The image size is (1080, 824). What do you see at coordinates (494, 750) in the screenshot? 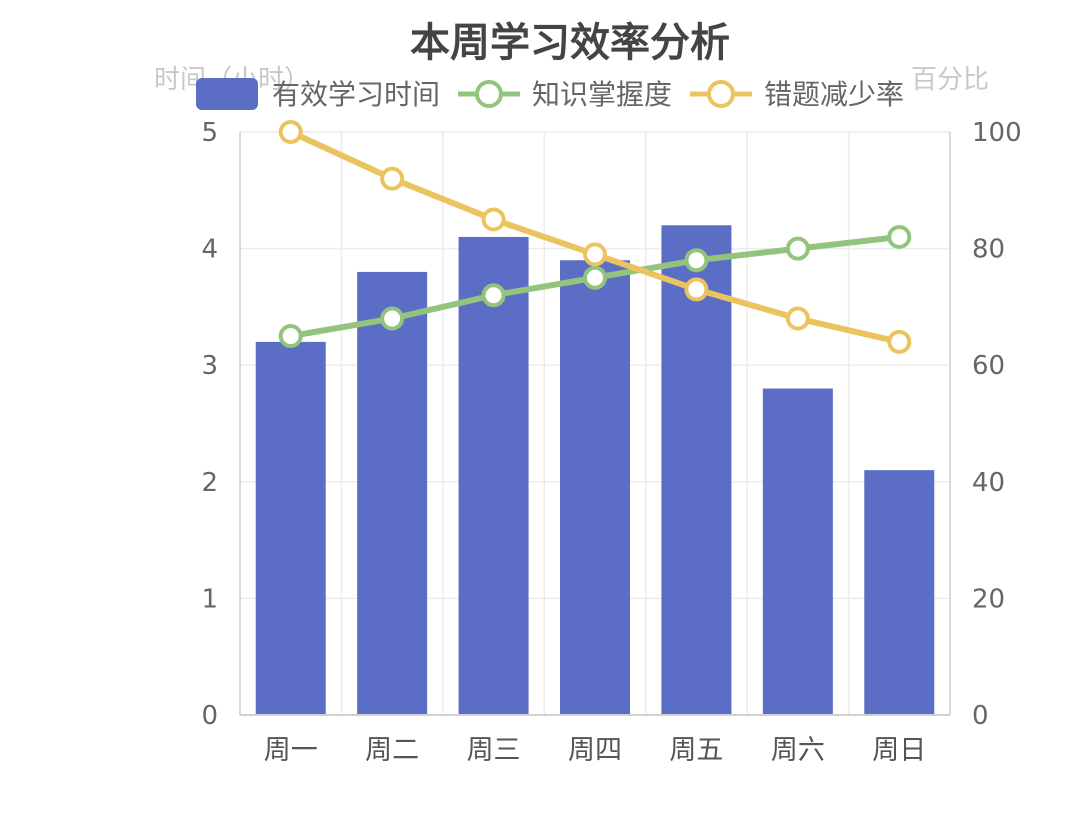
I see `x-tick-label: 周三` at bounding box center [494, 750].